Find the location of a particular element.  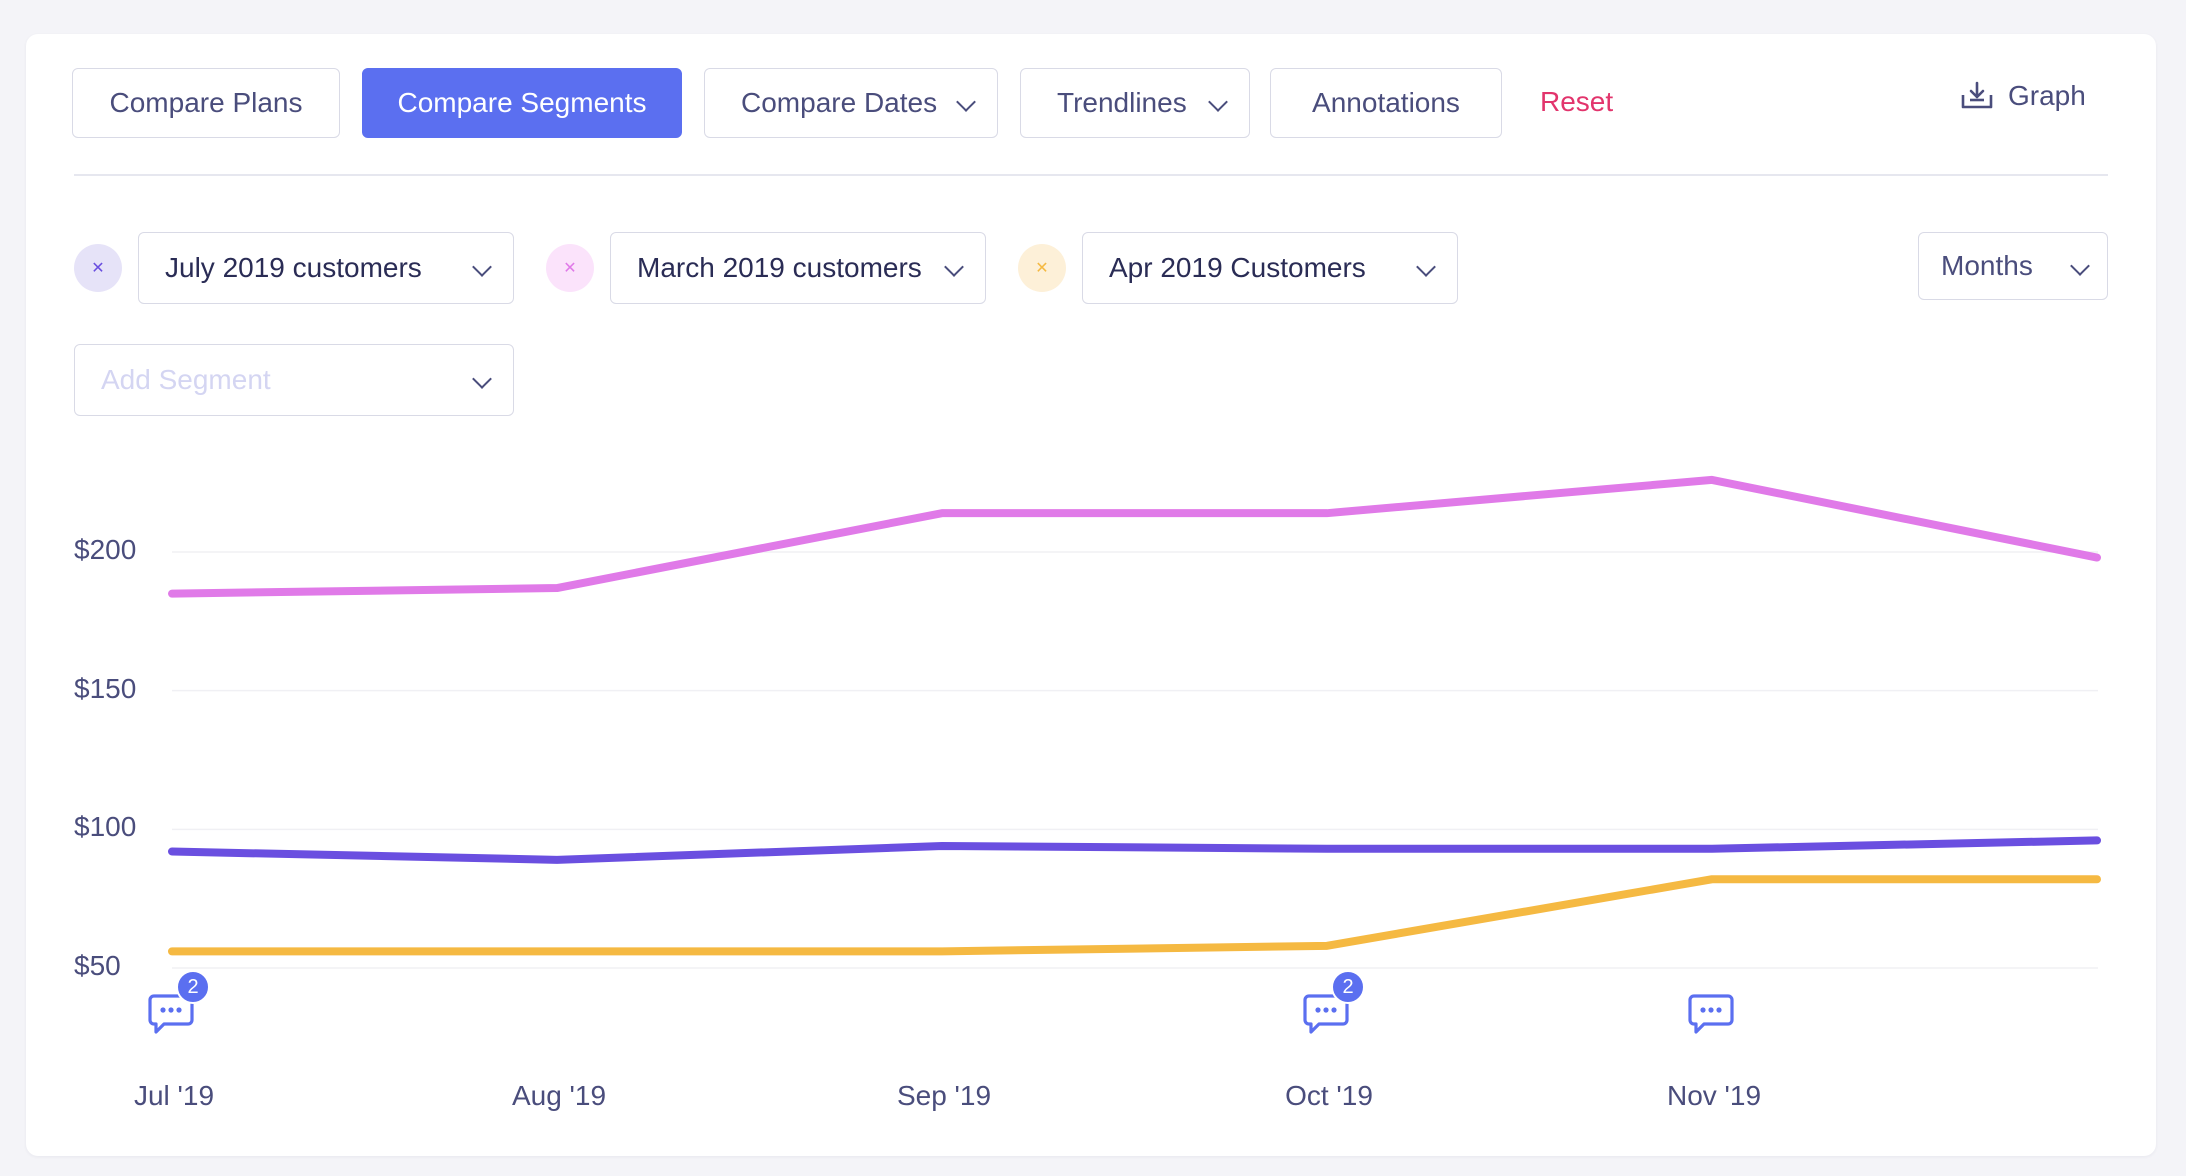

compare-plans-button: Compare Plans is located at coordinates (206, 103).